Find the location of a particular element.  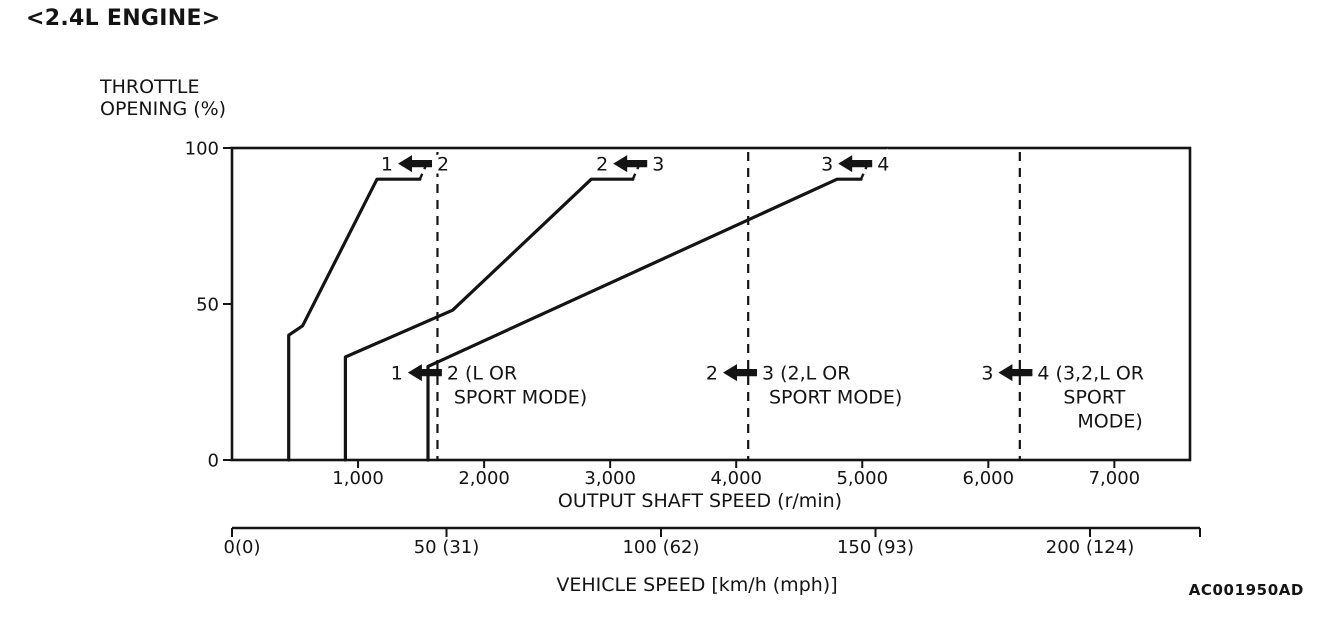

x-tick-label: 2,000 is located at coordinates (484, 478).